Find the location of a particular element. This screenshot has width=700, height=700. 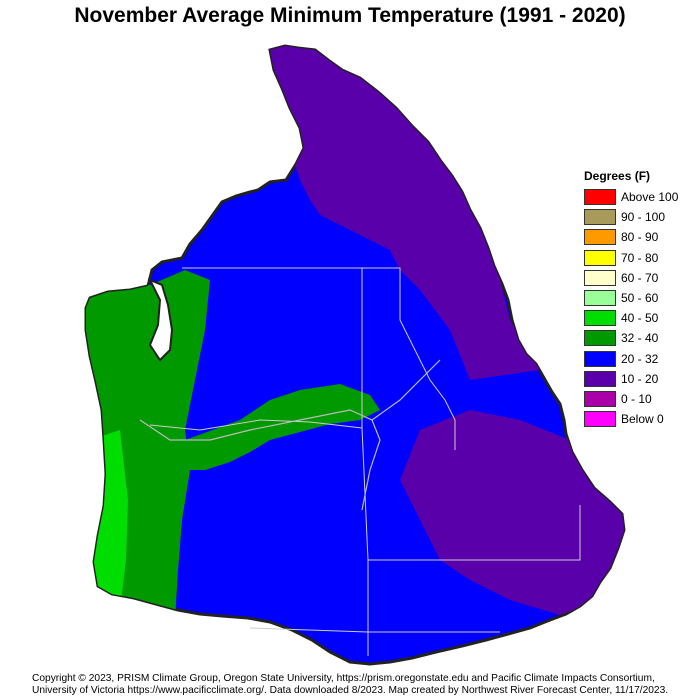

legend-label: 32 - 40 is located at coordinates (640, 338).